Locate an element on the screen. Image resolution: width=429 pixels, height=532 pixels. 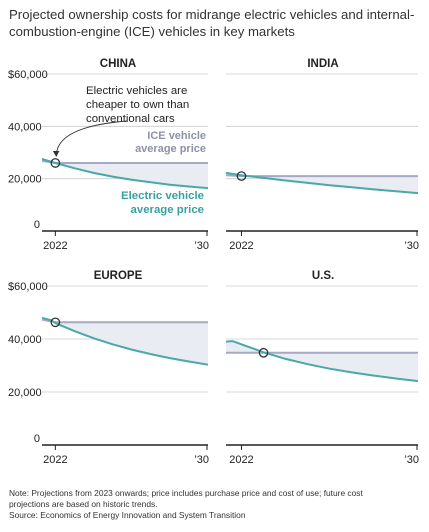
panel-title: INDIA is located at coordinates (322, 64).